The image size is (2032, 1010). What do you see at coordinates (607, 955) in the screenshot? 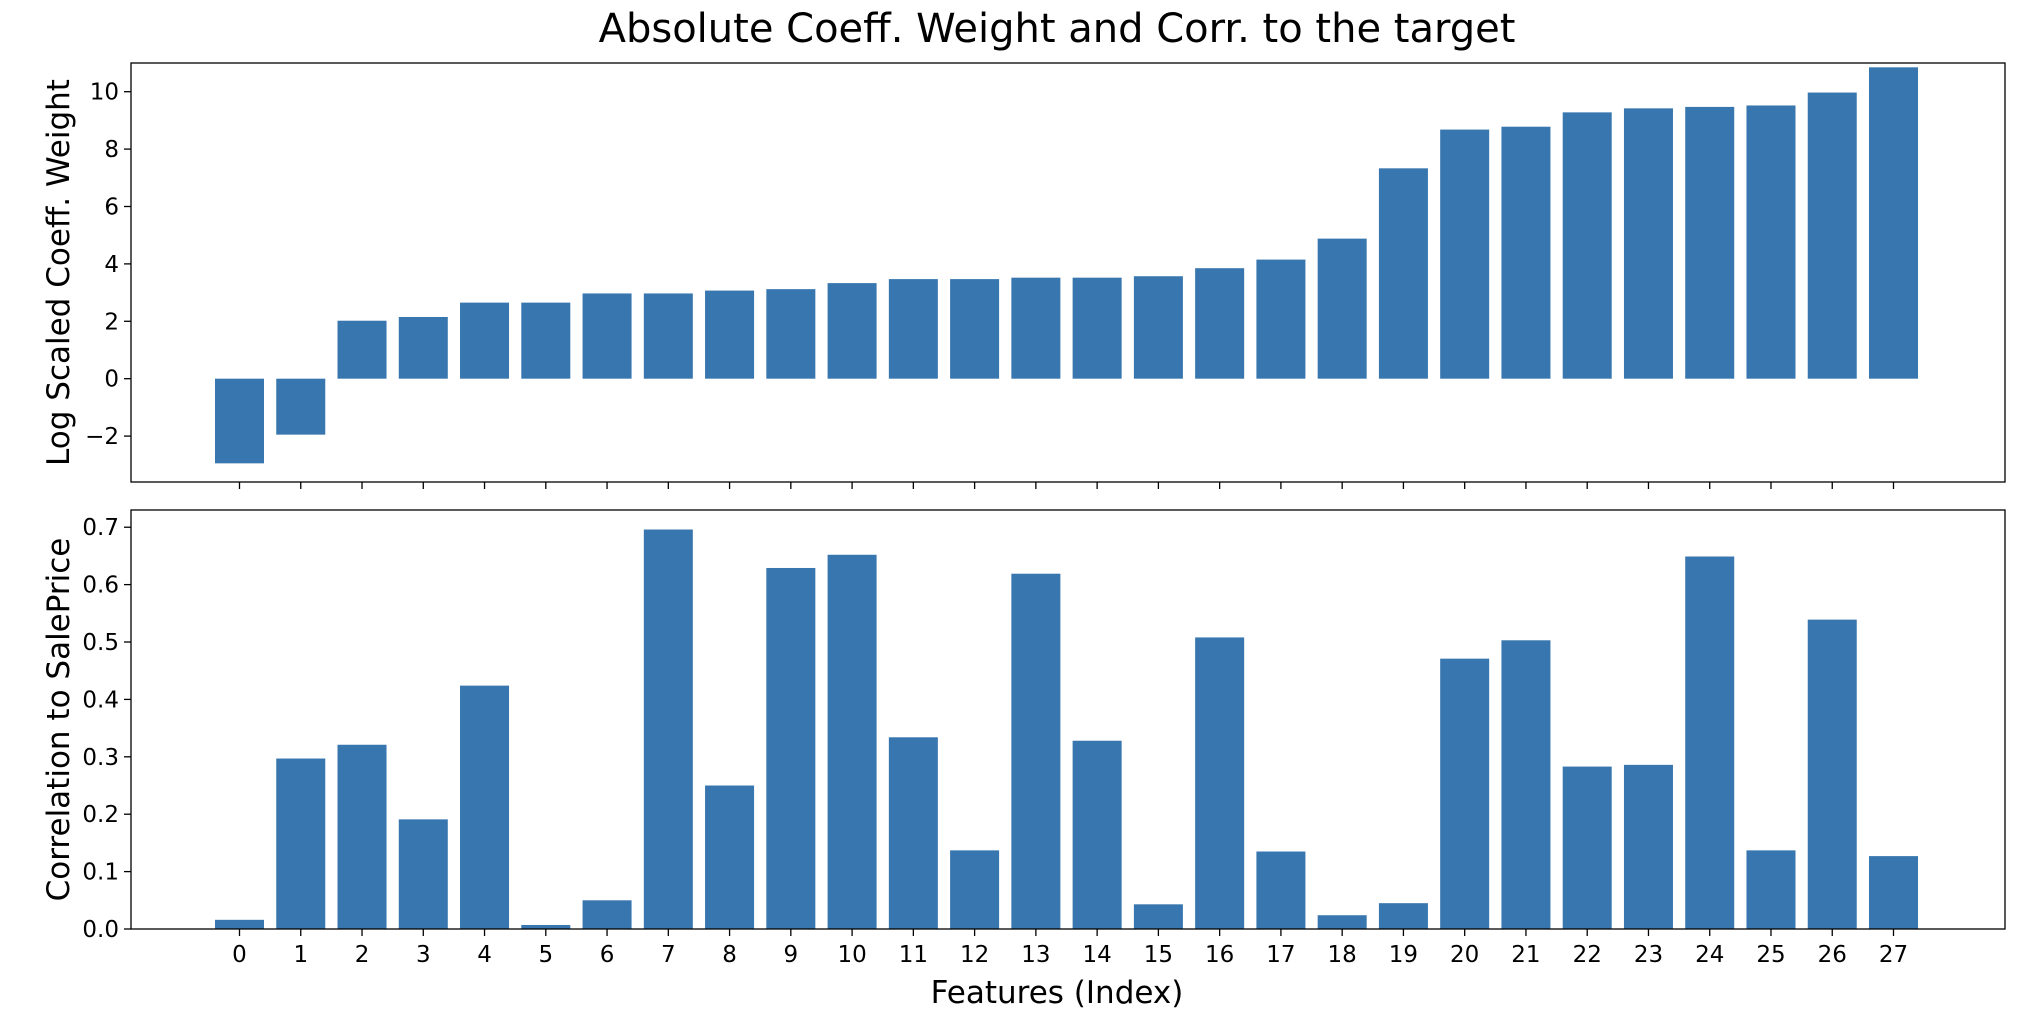
I see `x-tick-label: 6` at bounding box center [607, 955].